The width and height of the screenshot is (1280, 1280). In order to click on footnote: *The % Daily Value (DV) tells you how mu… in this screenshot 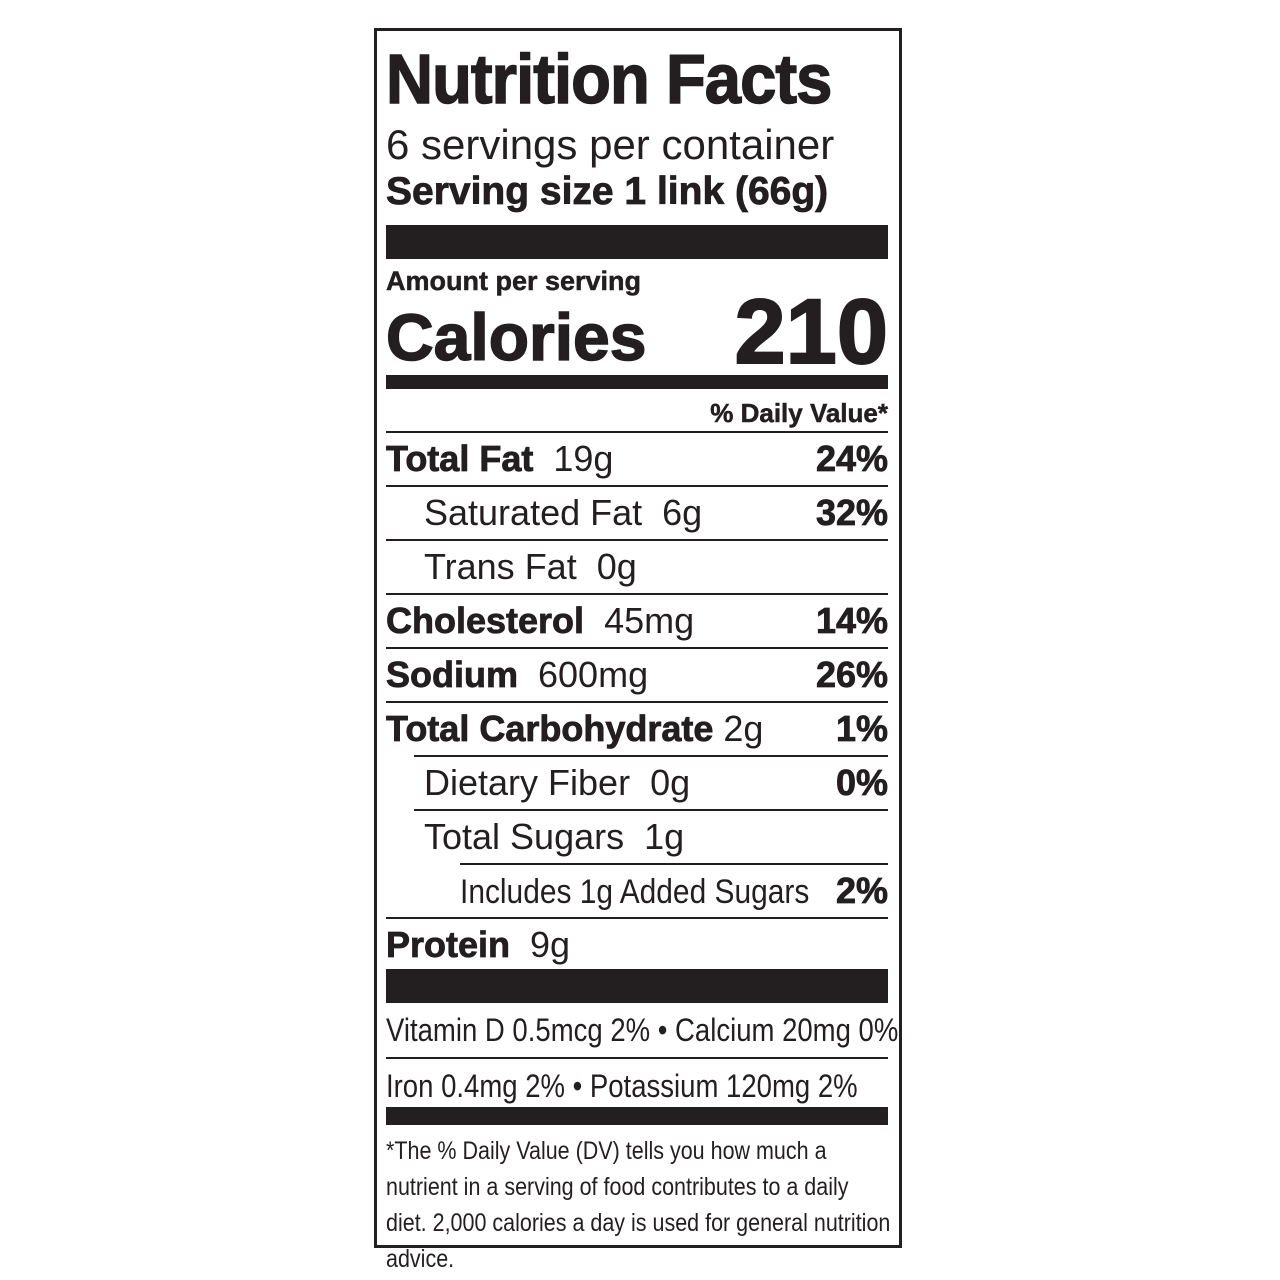, I will do `click(638, 1205)`.